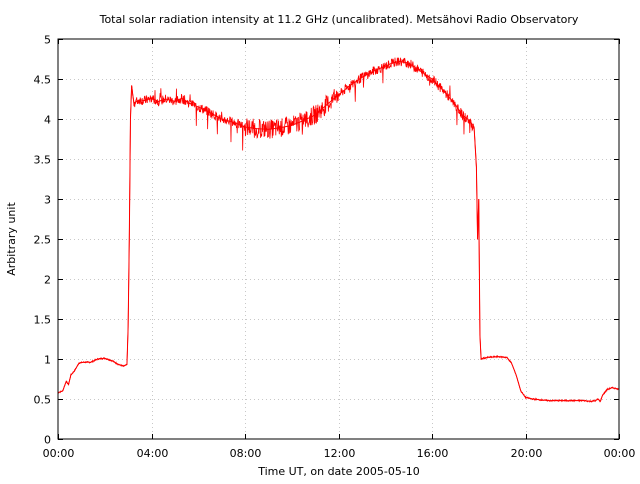 The width and height of the screenshot is (640, 484). Describe the element at coordinates (43, 400) in the screenshot. I see `y-tick-label: 0.5` at that location.